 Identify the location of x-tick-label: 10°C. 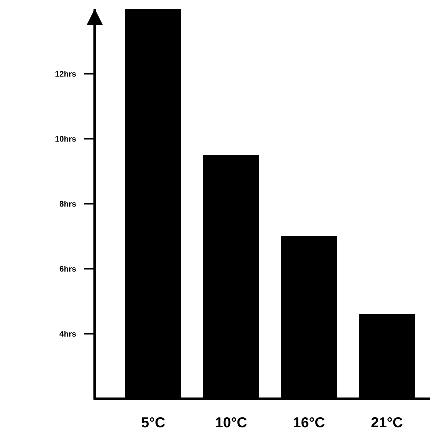
(231, 423).